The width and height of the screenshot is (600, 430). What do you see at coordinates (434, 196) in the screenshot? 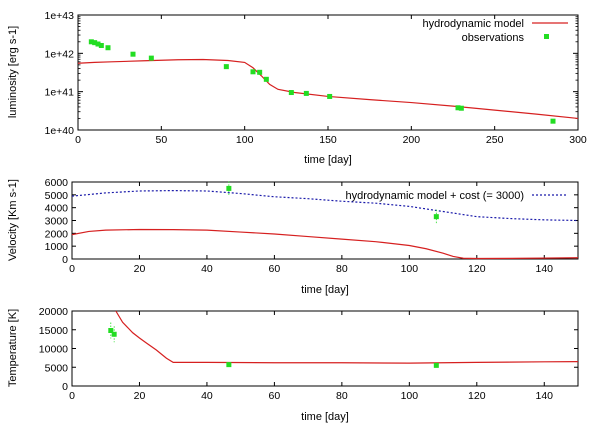
I see `legend-shifted-model-label: hydrodynamic model + cost (= 3000)` at bounding box center [434, 196].